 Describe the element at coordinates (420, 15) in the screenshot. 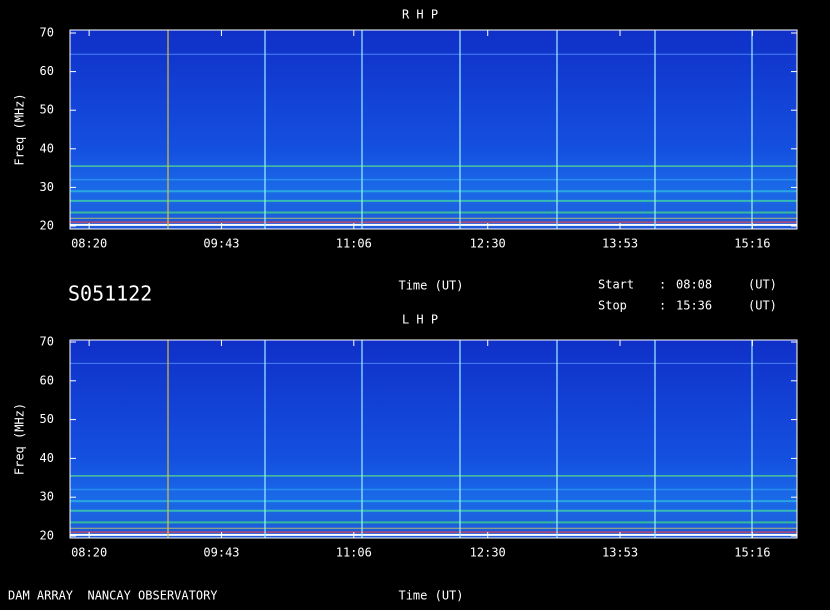

I see `chart-title: R H P` at that location.